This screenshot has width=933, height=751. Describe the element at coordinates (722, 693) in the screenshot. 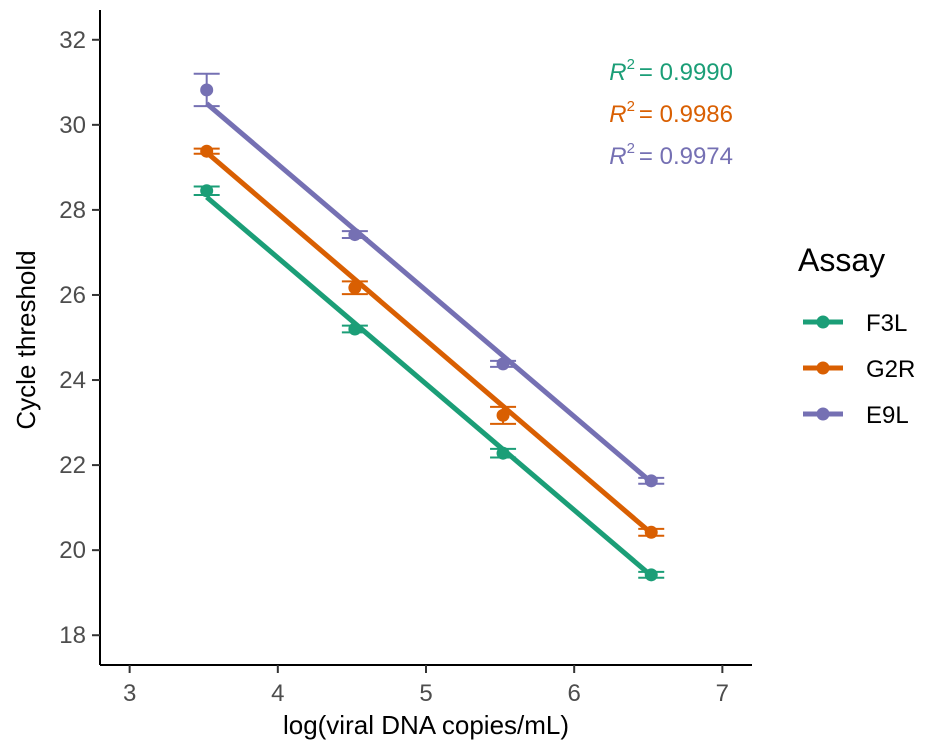

I see `x-tick-label: 7` at that location.